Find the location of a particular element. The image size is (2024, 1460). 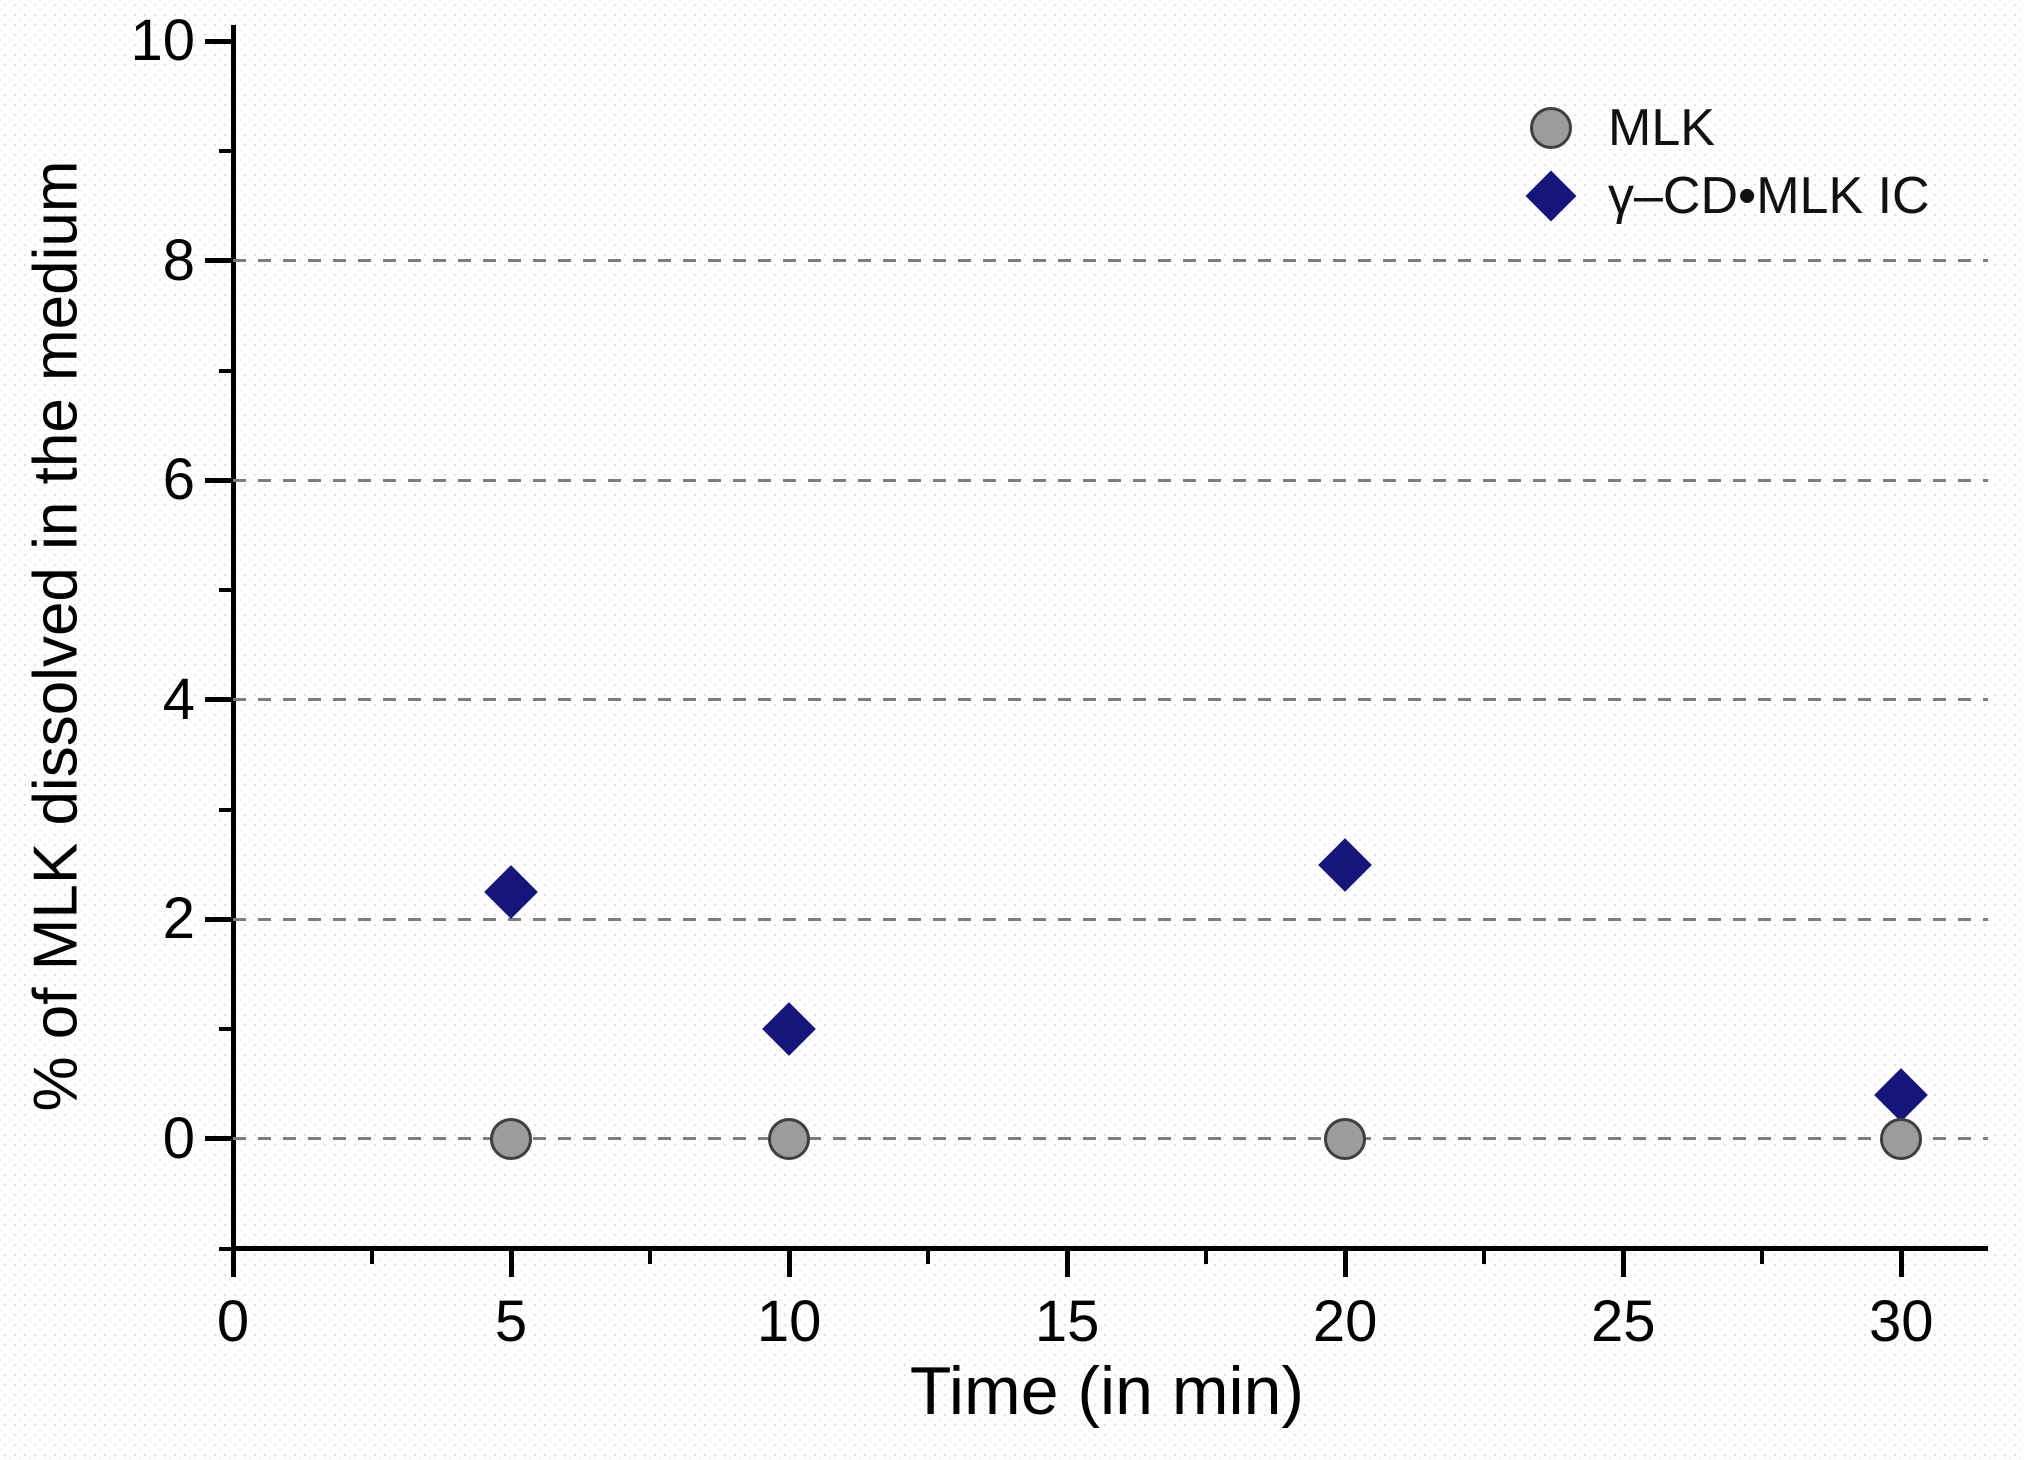

y-axis-title: % of MLK dissolved in the medium is located at coordinates (56, 636).